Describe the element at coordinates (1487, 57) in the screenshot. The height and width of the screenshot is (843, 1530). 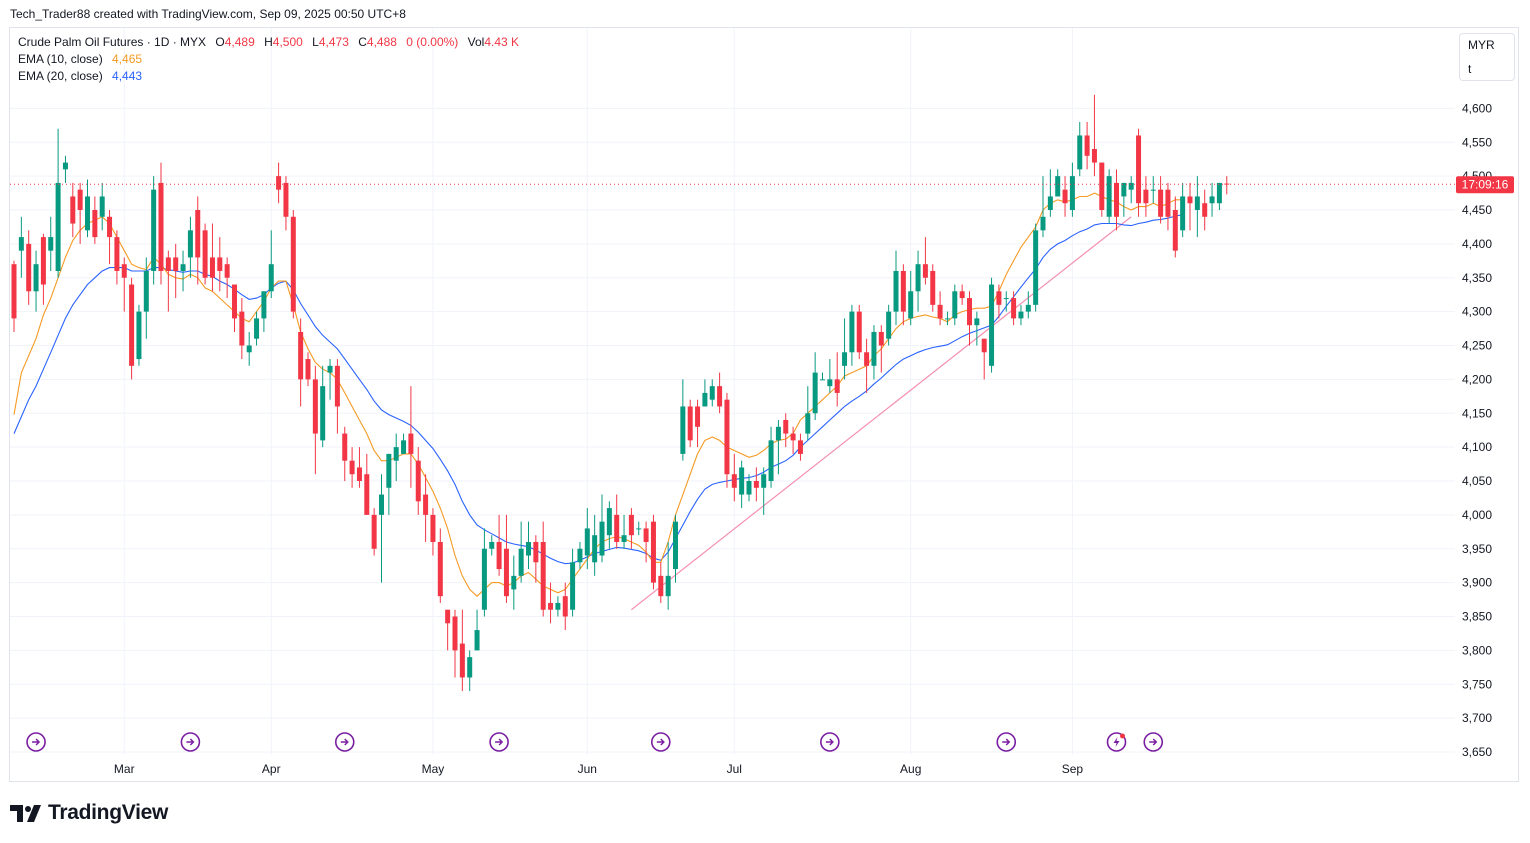
I see `currency-unit-selector: MYR t` at that location.